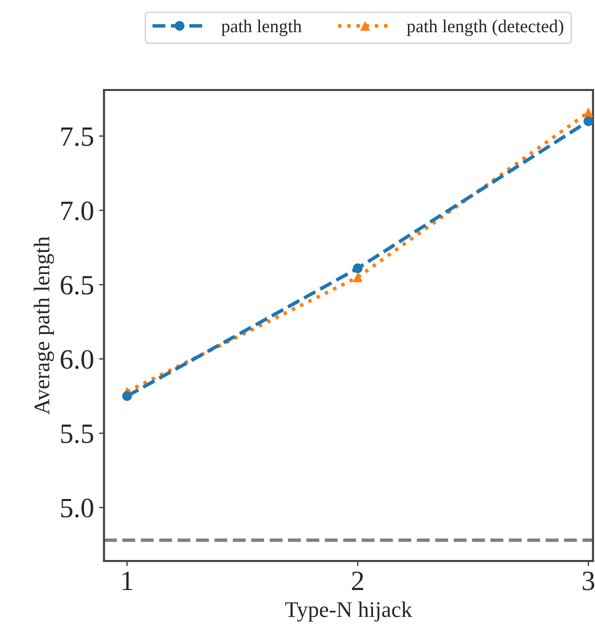  I want to click on x-axis-title: Type-N hijack, so click(348, 611).